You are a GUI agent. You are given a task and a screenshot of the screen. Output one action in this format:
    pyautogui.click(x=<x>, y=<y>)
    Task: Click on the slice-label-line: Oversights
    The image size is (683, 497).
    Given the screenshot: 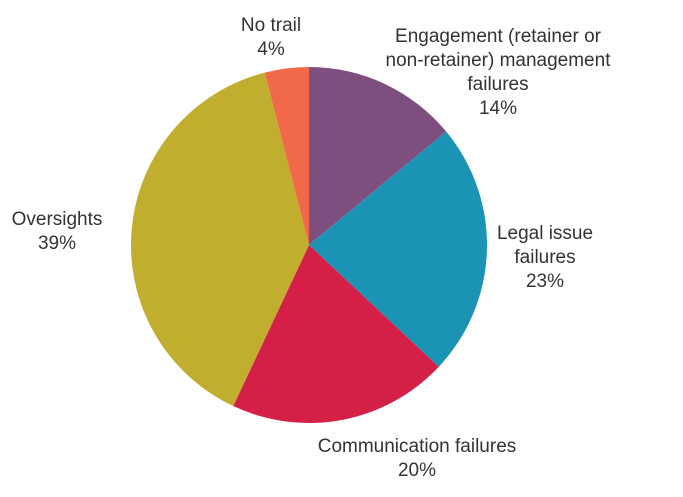 What is the action you would take?
    pyautogui.click(x=57, y=219)
    